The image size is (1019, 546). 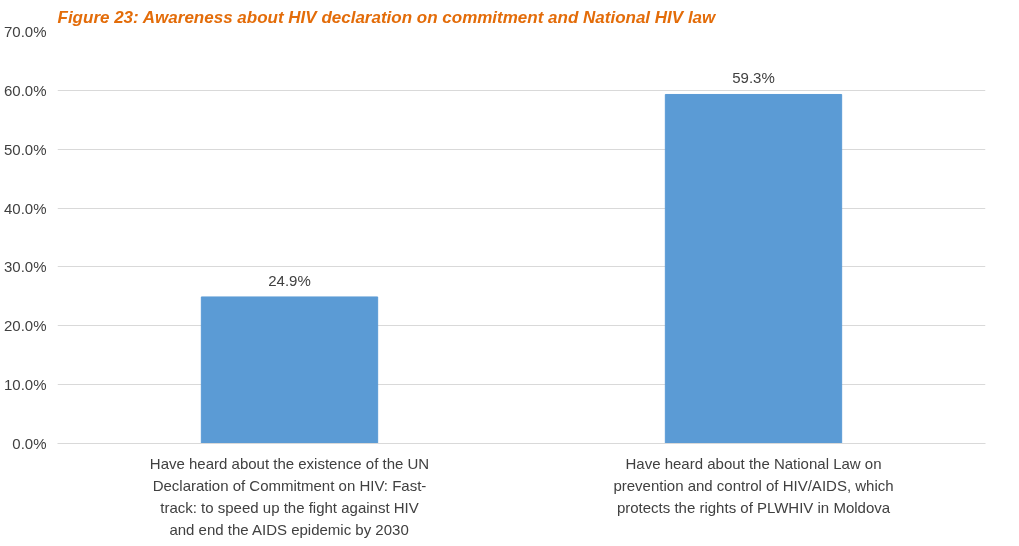 What do you see at coordinates (25, 90) in the screenshot?
I see `y-tick-label: 60.0%` at bounding box center [25, 90].